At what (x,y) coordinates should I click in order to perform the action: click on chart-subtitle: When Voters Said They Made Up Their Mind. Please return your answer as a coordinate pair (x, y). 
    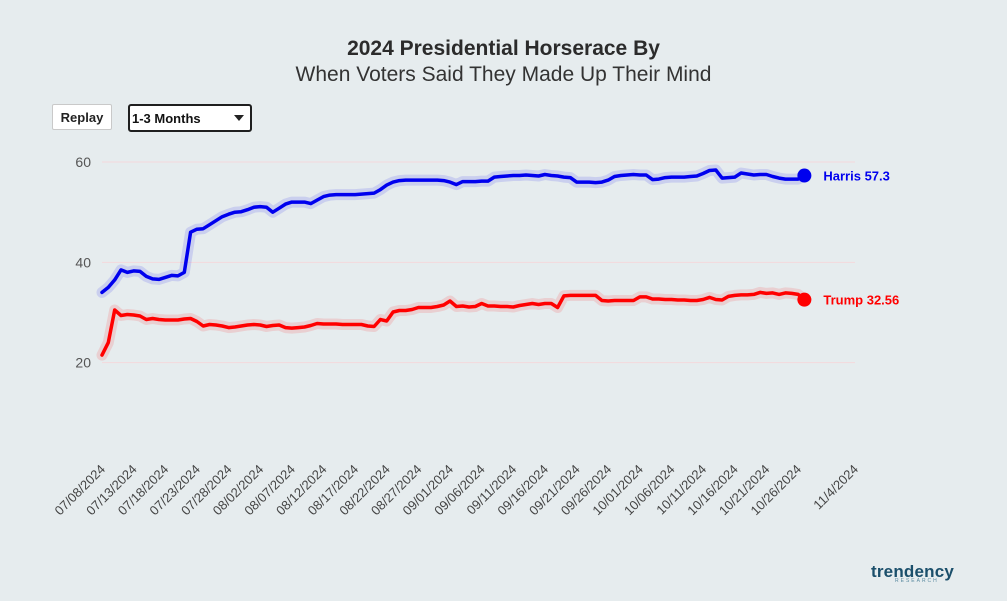
    Looking at the image, I should click on (503, 74).